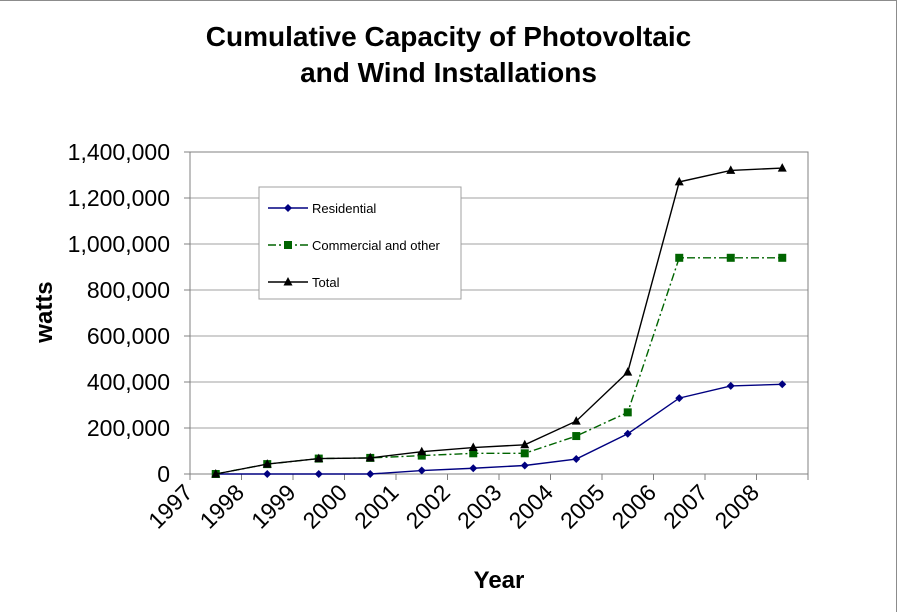 The image size is (897, 612). I want to click on x-tick-label: 2004, so click(530, 506).